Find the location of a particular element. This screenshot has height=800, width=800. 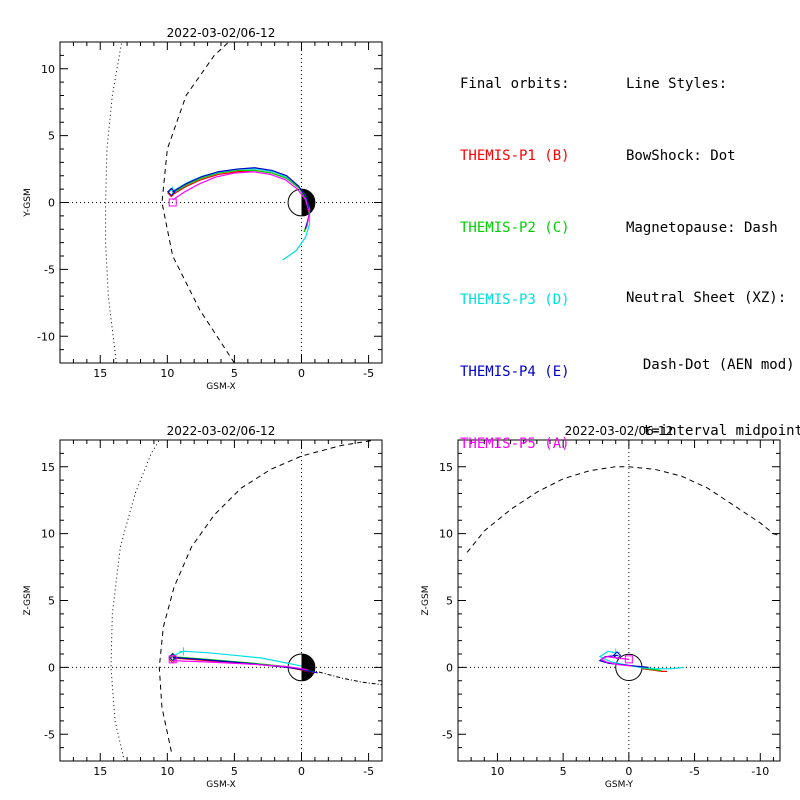

x-tick-label: -10 is located at coordinates (760, 771).